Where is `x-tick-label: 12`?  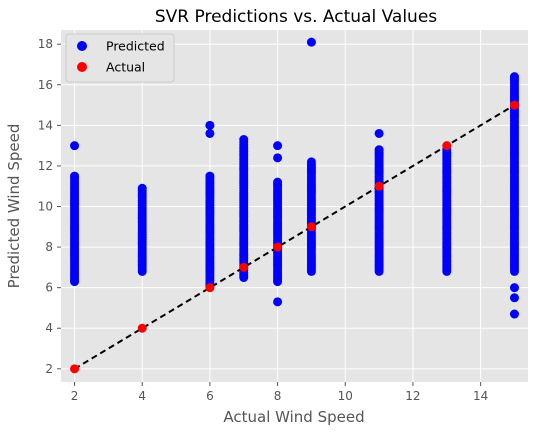 x-tick-label: 12 is located at coordinates (412, 396).